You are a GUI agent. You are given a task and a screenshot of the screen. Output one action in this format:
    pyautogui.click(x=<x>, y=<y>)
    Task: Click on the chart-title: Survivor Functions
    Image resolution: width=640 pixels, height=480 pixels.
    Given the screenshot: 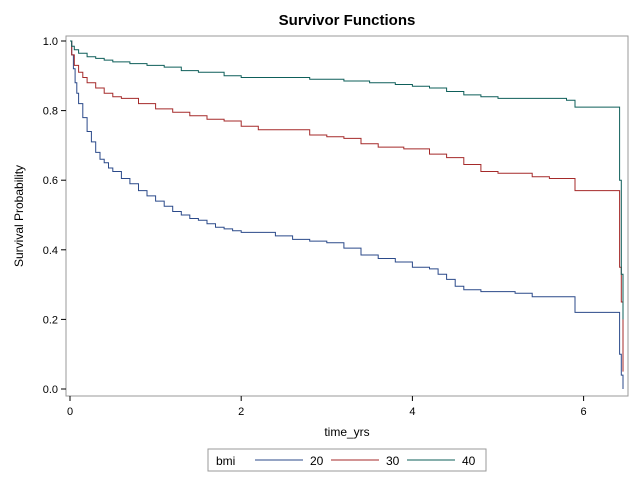 What is the action you would take?
    pyautogui.click(x=347, y=20)
    